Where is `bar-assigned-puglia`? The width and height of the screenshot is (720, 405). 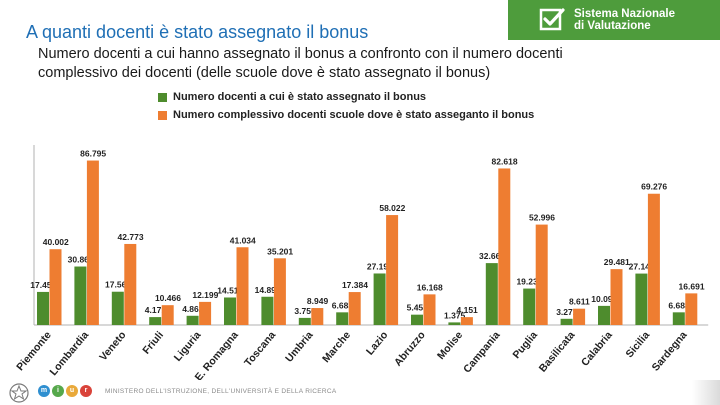
bar-assigned-puglia is located at coordinates (529, 306).